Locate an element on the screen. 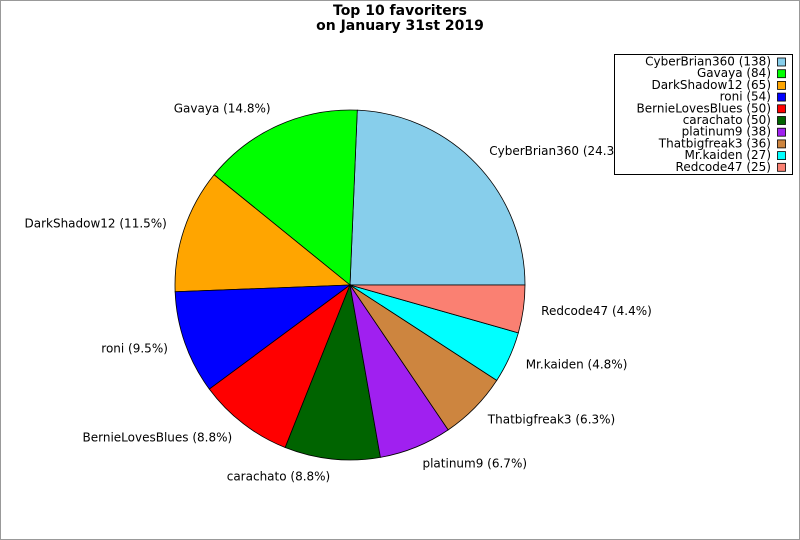 The image size is (800, 540). legend-box is located at coordinates (703, 114).